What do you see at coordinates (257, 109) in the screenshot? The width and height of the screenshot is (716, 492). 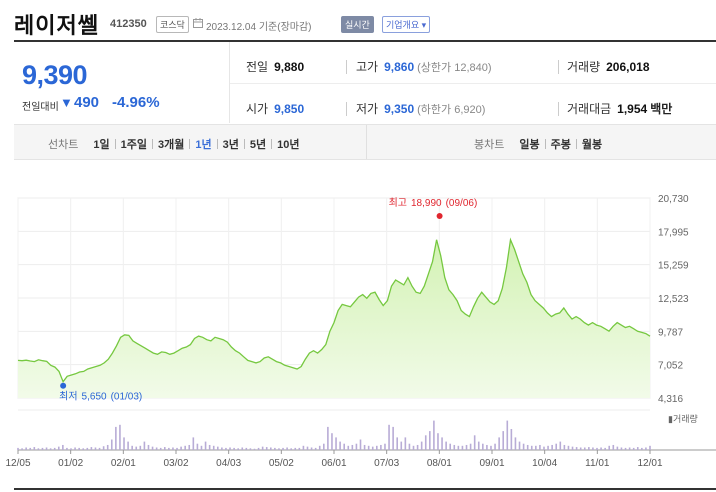 I see `open-label: 시가` at bounding box center [257, 109].